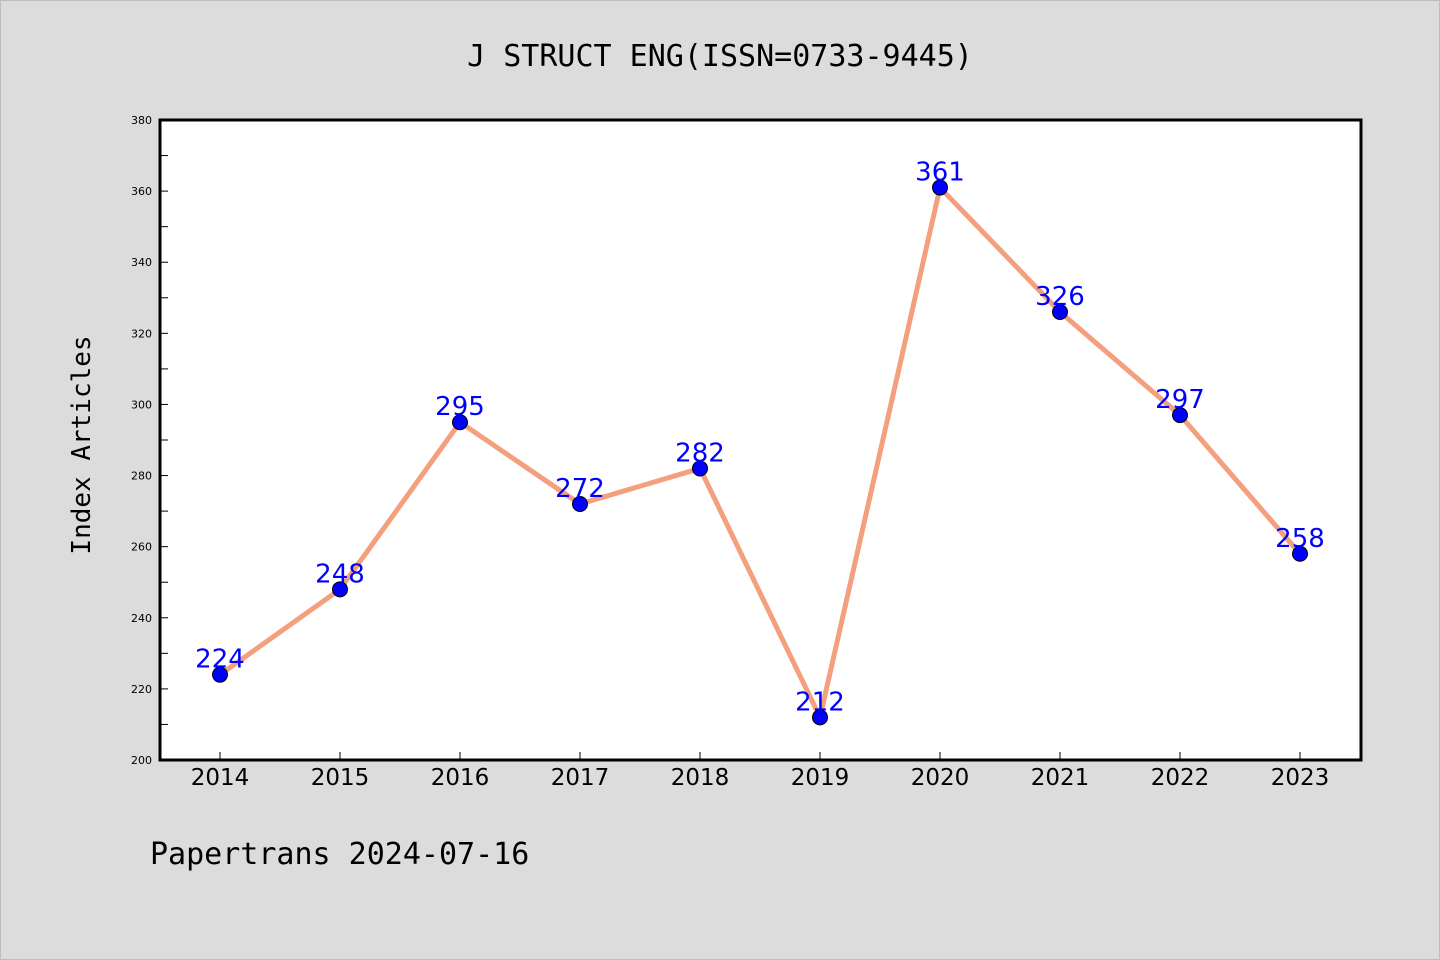 The image size is (1440, 960). I want to click on y-tick-label: 200, so click(141, 760).